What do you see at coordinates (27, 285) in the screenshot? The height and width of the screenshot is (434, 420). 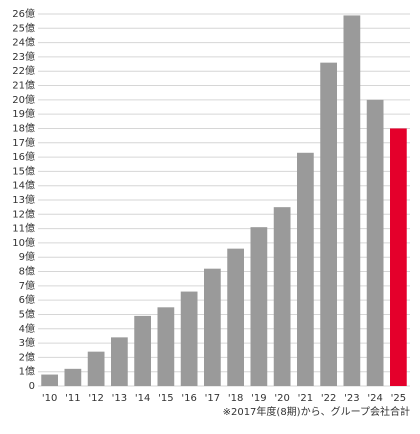 I see `y-tick-label: 7億` at bounding box center [27, 285].